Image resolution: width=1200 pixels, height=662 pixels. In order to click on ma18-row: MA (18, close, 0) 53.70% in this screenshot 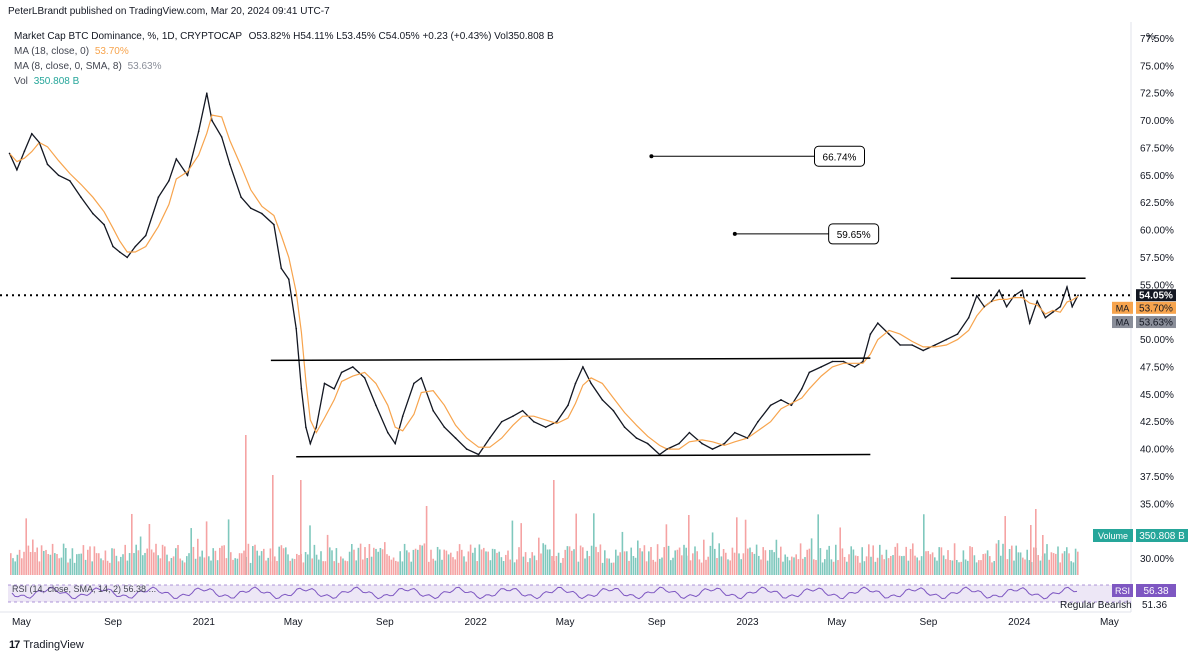, I will do `click(284, 51)`.